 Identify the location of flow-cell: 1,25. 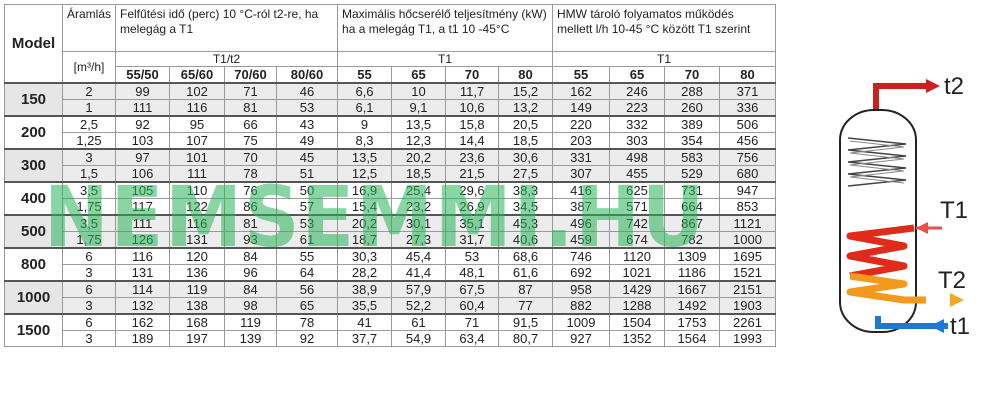
(89, 141).